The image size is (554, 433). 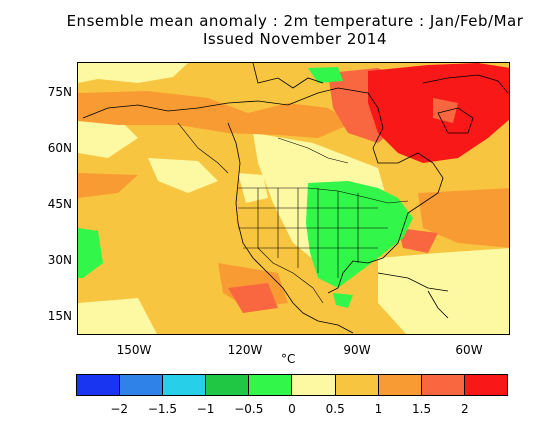 What do you see at coordinates (335, 409) in the screenshot?
I see `legend-tick-label: 0.5` at bounding box center [335, 409].